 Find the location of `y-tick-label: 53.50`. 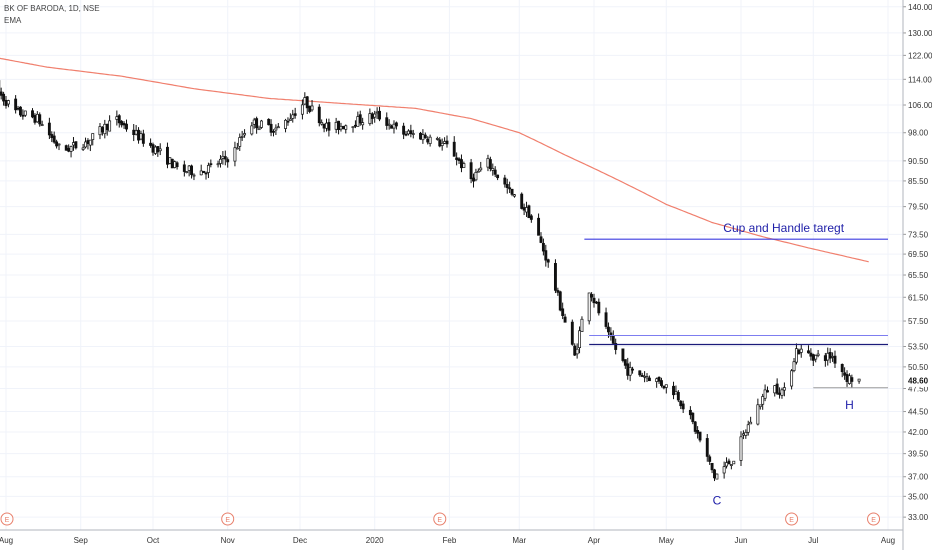

y-tick-label: 53.50 is located at coordinates (918, 346).